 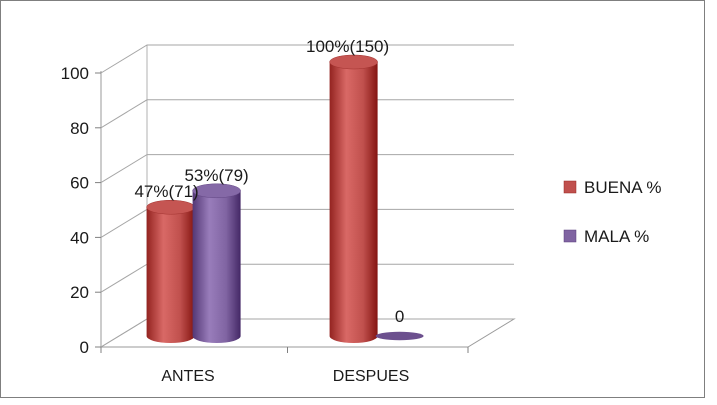 I want to click on y-axis: 0 20 40 60 80 100, so click(x=81, y=210).